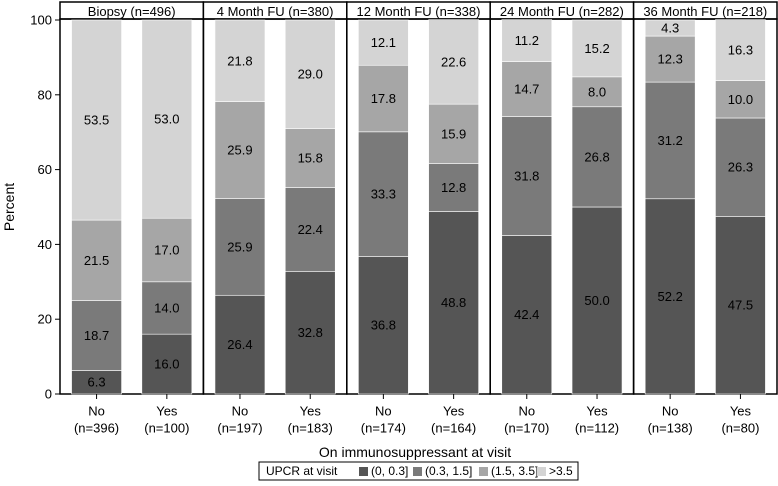  I want to click on legend-label: (0, 0.3], so click(389, 471).